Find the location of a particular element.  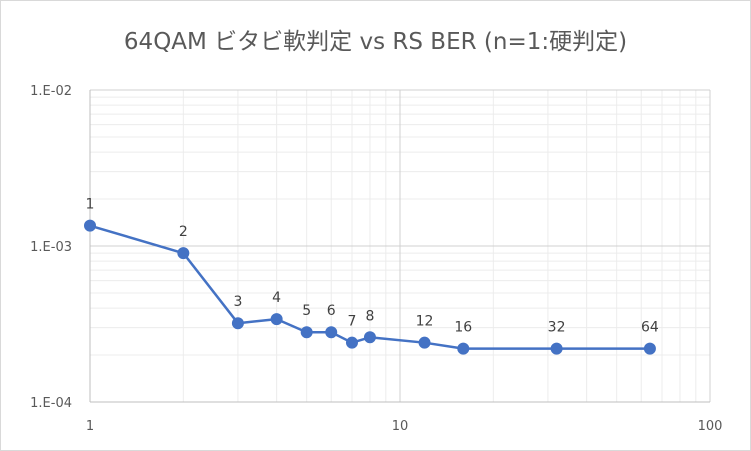

data-label: 2 is located at coordinates (183, 232).